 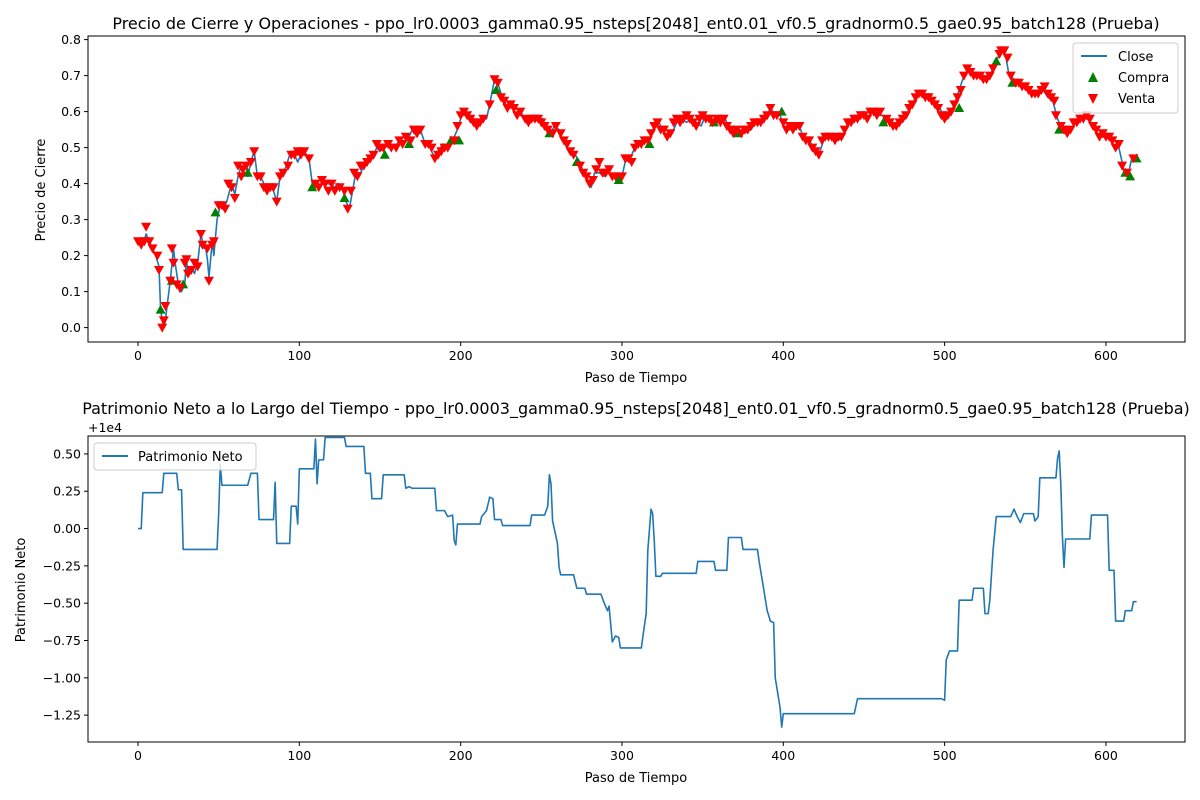 I want to click on net-worth-x-tick-label: 600, so click(x=1106, y=755).